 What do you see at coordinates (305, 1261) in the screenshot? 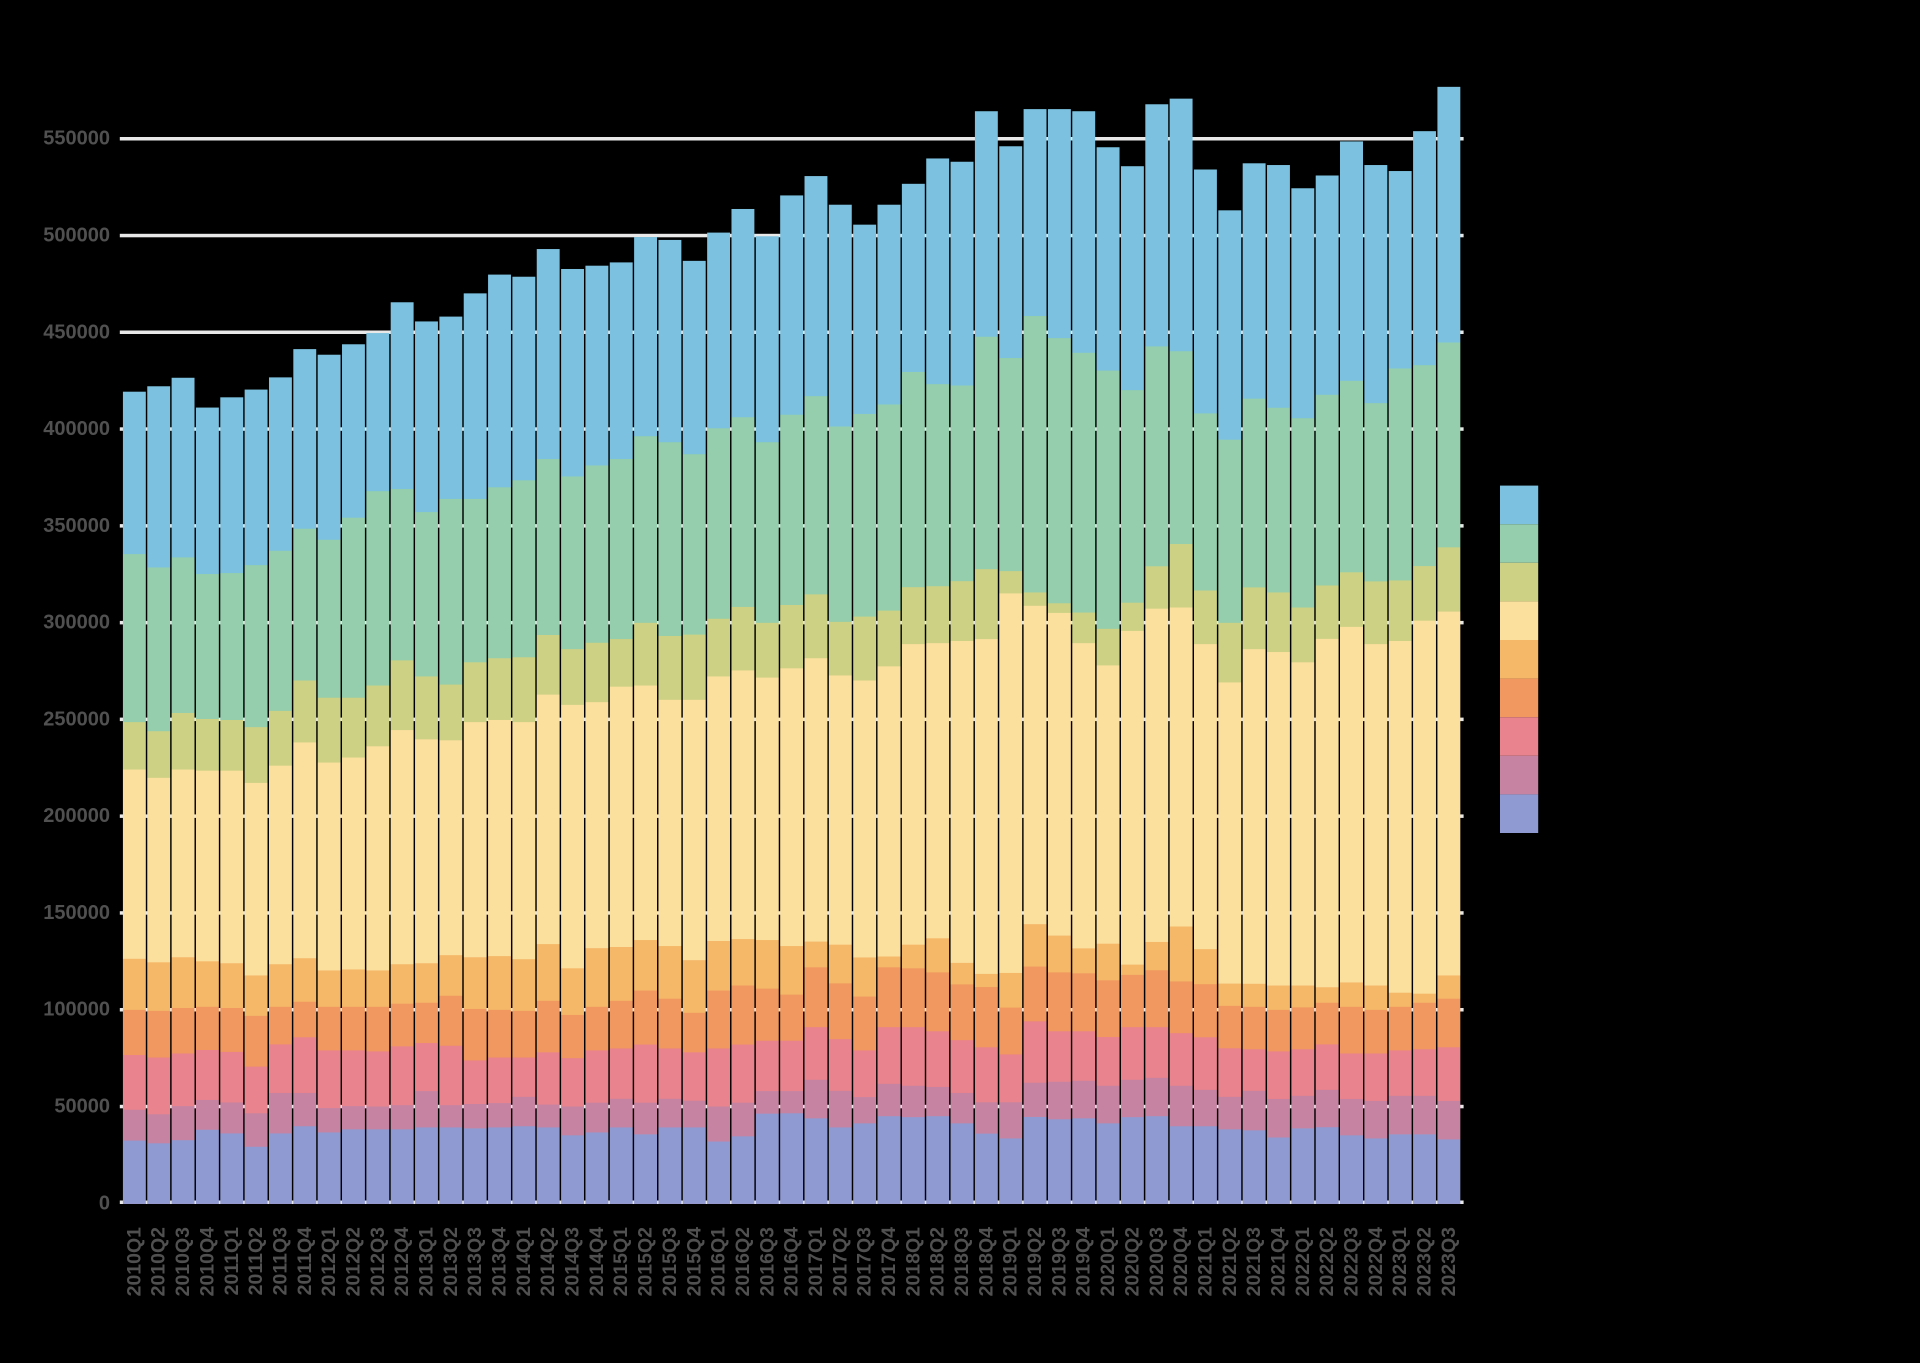
I see `svg-text: 2011Q4` at bounding box center [305, 1261].